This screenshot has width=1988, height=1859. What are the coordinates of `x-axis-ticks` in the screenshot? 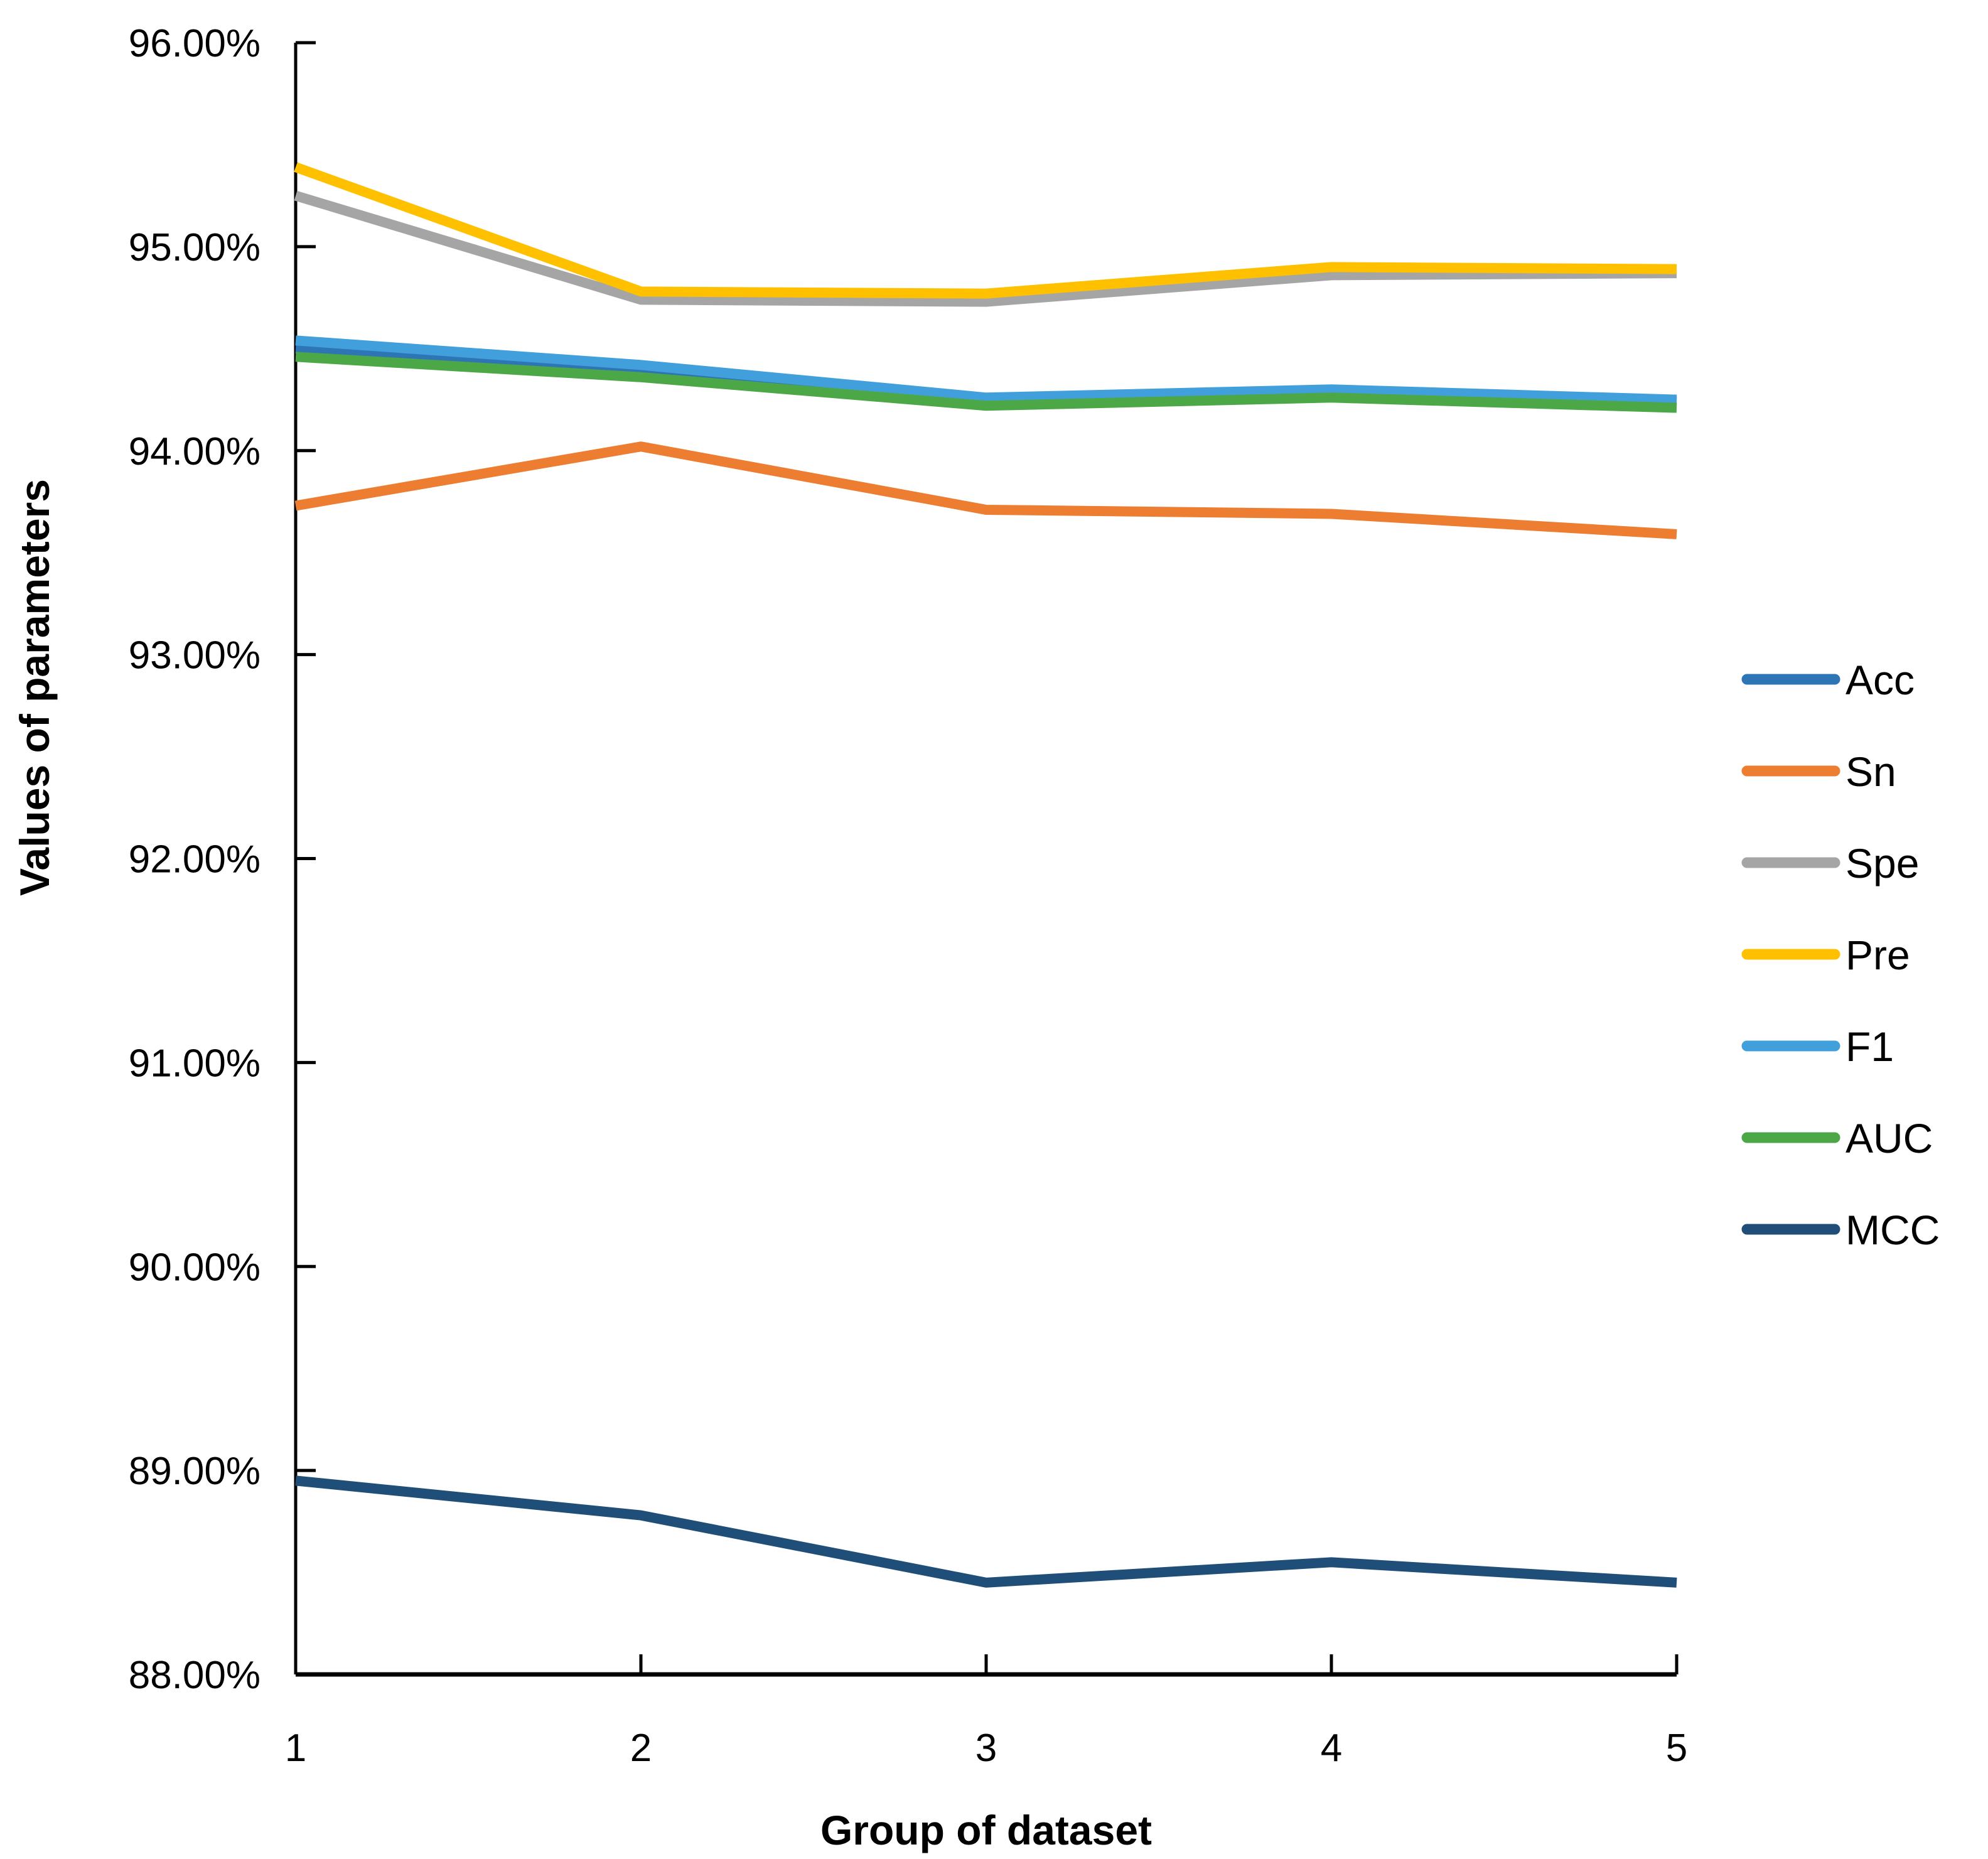 It's located at (1159, 1664).